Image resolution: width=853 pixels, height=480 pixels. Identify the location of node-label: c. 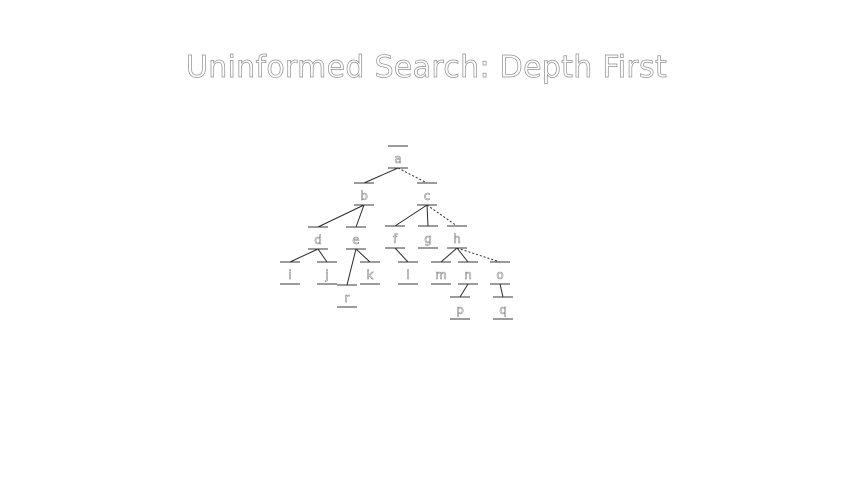
(427, 196).